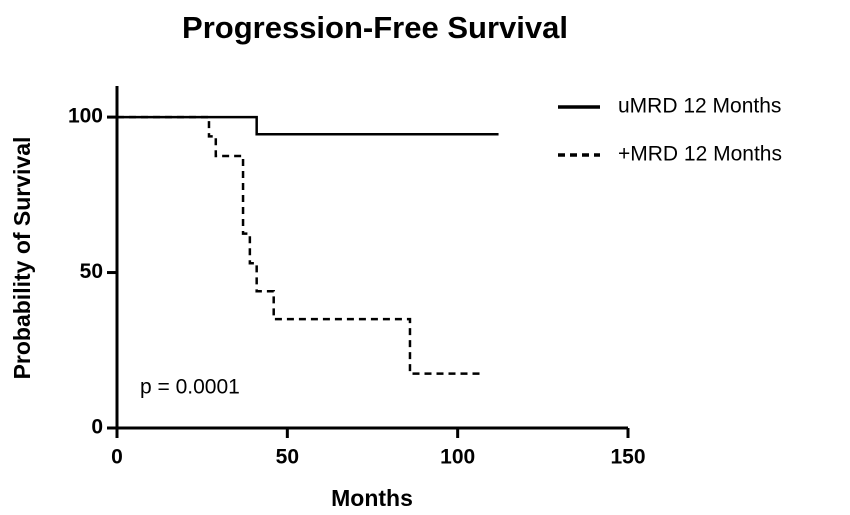 This screenshot has height=515, width=850. What do you see at coordinates (699, 106) in the screenshot?
I see `legend-label: uMRD 12 Months` at bounding box center [699, 106].